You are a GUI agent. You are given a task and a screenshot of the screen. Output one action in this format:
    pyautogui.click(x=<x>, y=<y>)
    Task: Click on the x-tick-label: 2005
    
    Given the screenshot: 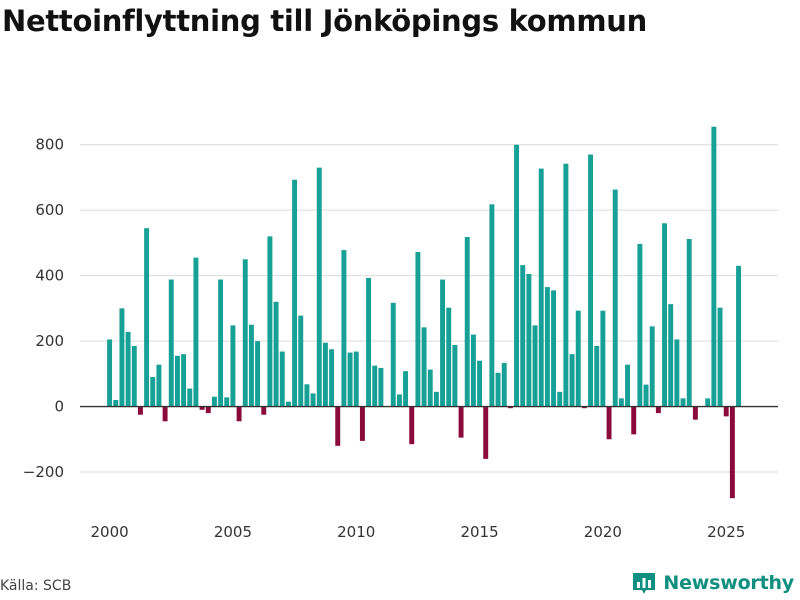 What is the action you would take?
    pyautogui.click(x=233, y=532)
    